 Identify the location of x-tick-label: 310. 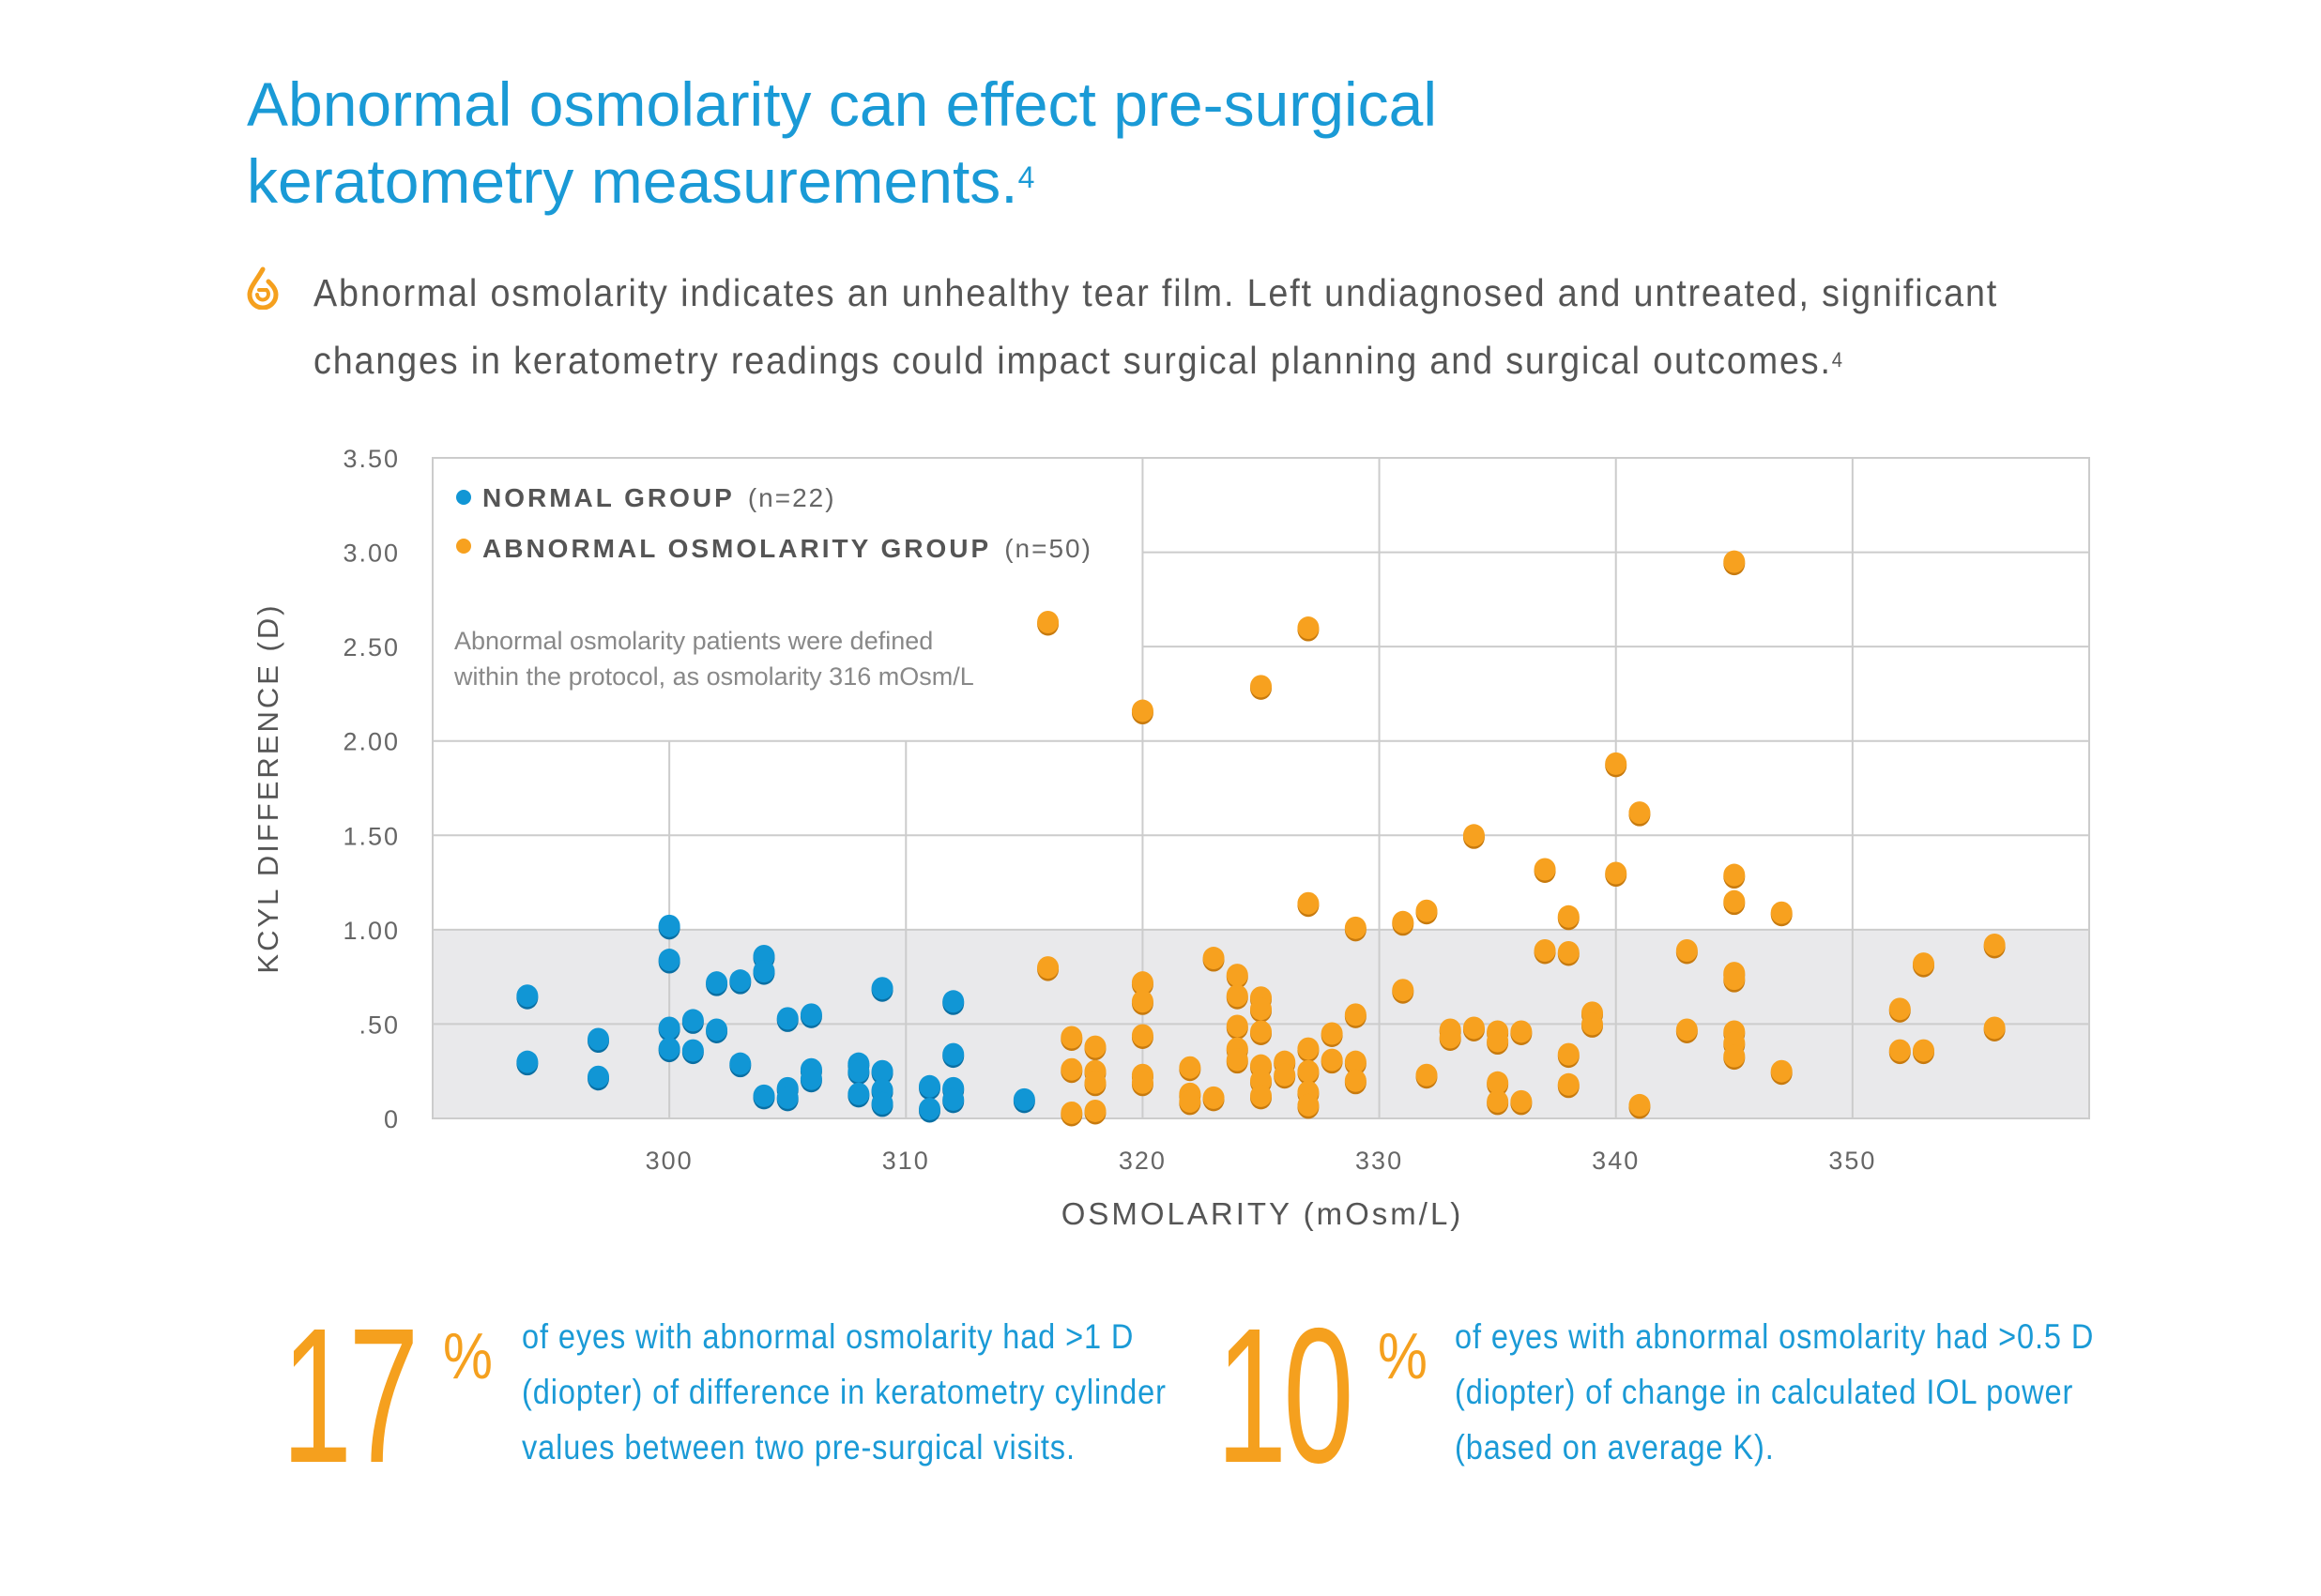
(906, 1161).